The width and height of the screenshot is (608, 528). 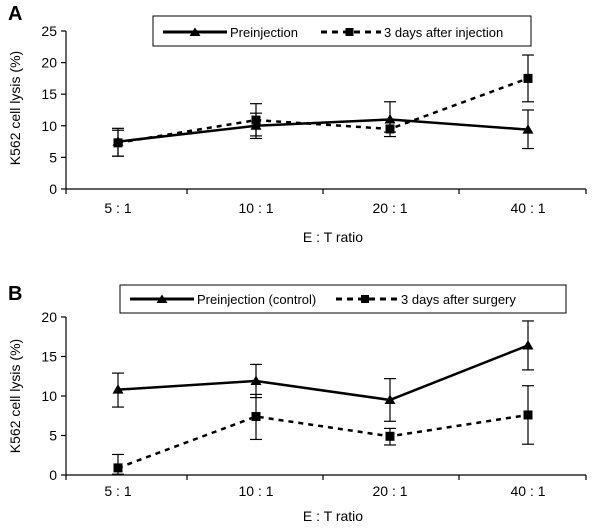 What do you see at coordinates (15, 14) in the screenshot?
I see `panel-a-letter: A` at bounding box center [15, 14].